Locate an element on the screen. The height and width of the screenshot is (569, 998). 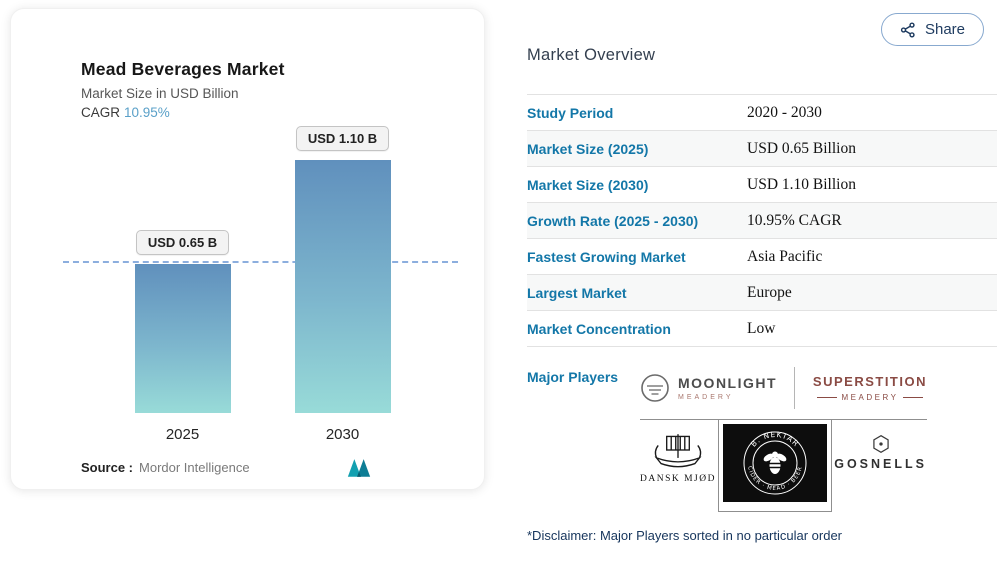
row-label-largest-market: Largest Market is located at coordinates (577, 292).